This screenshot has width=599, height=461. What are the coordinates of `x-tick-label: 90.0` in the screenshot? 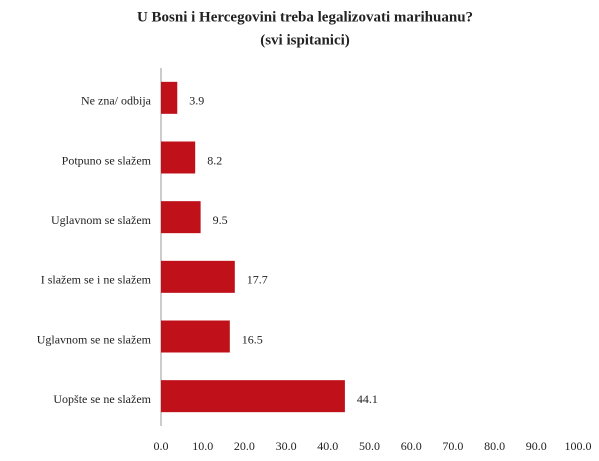 It's located at (536, 446).